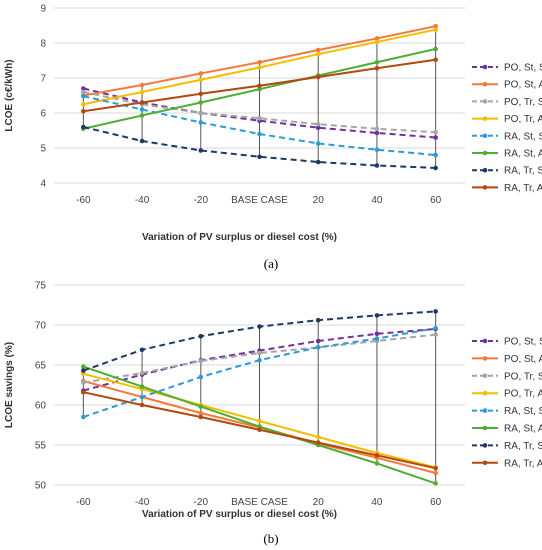 Image resolution: width=542 pixels, height=550 pixels. I want to click on panel-label: (b), so click(270, 538).